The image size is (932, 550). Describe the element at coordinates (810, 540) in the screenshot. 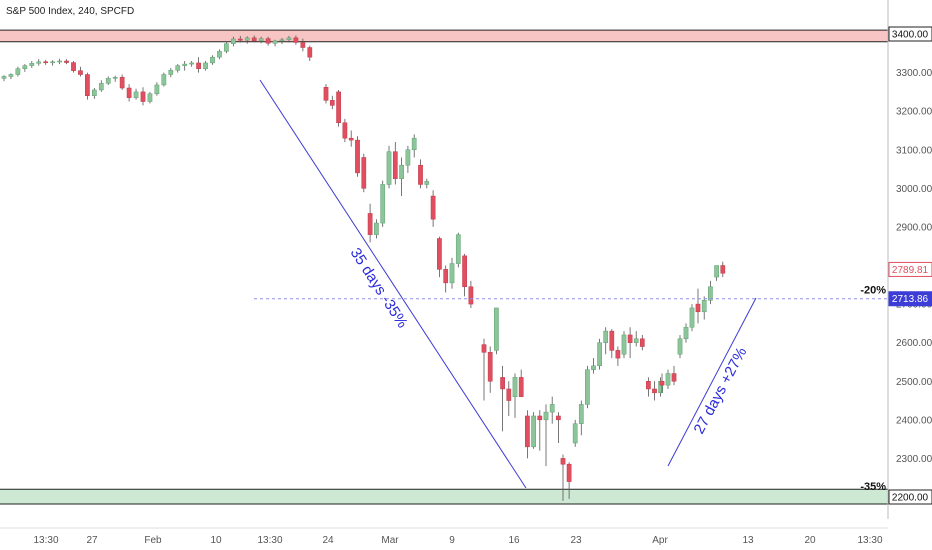

I see `x-tick-label: 20` at that location.